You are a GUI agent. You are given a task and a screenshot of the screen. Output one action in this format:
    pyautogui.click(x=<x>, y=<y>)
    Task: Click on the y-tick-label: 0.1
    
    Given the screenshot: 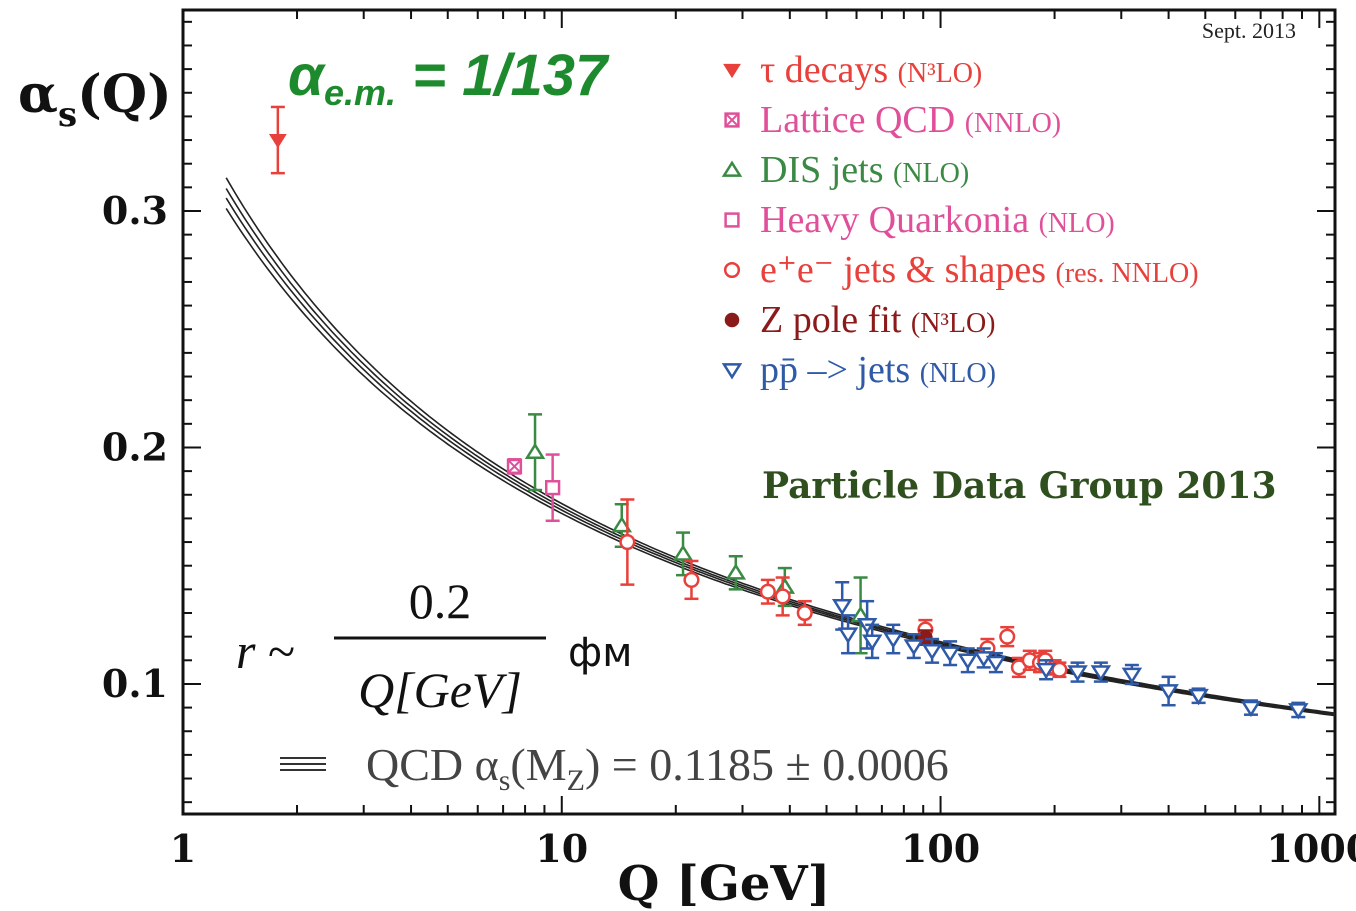 What is the action you would take?
    pyautogui.click(x=135, y=683)
    